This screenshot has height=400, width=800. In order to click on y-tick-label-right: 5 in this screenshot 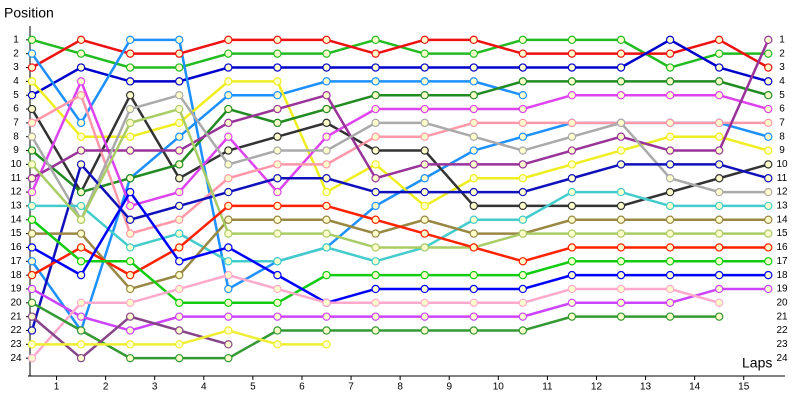, I will do `click(782, 95)`.